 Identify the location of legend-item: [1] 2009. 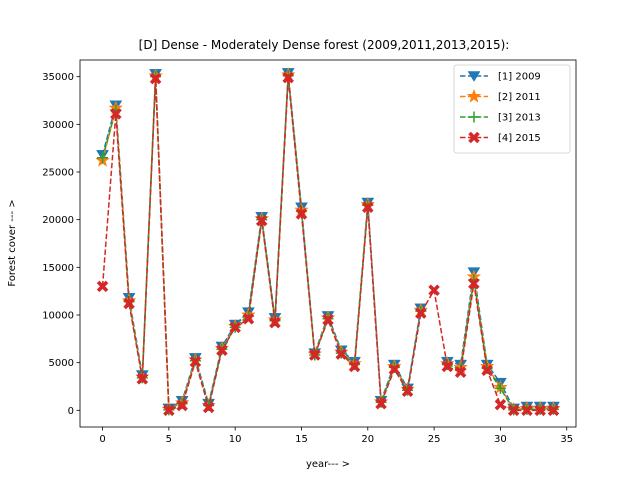
(500, 77).